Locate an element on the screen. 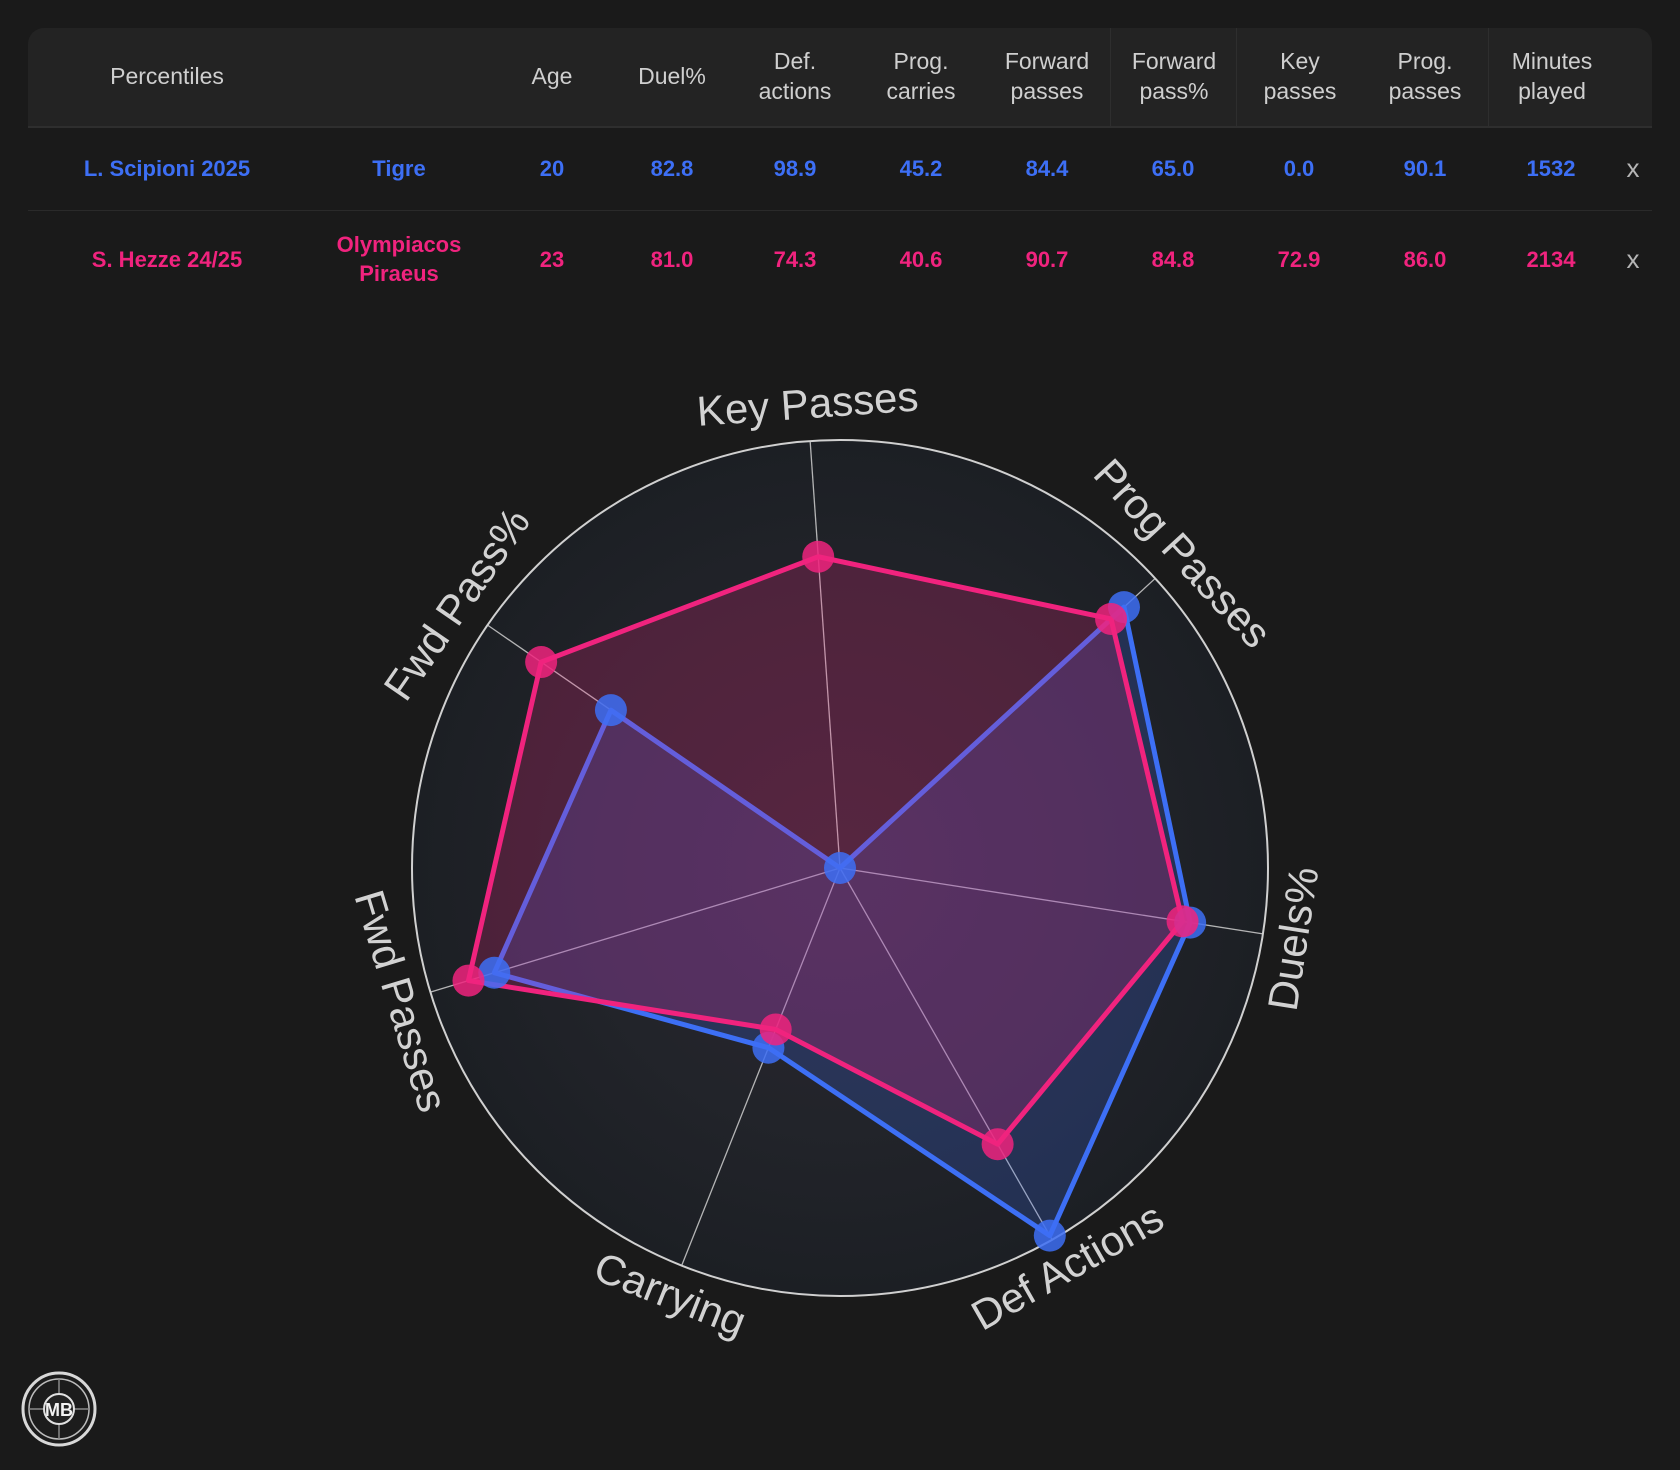 Image resolution: width=1680 pixels, height=1470 pixels. prog-carries-value: 45.2 is located at coordinates (921, 168).